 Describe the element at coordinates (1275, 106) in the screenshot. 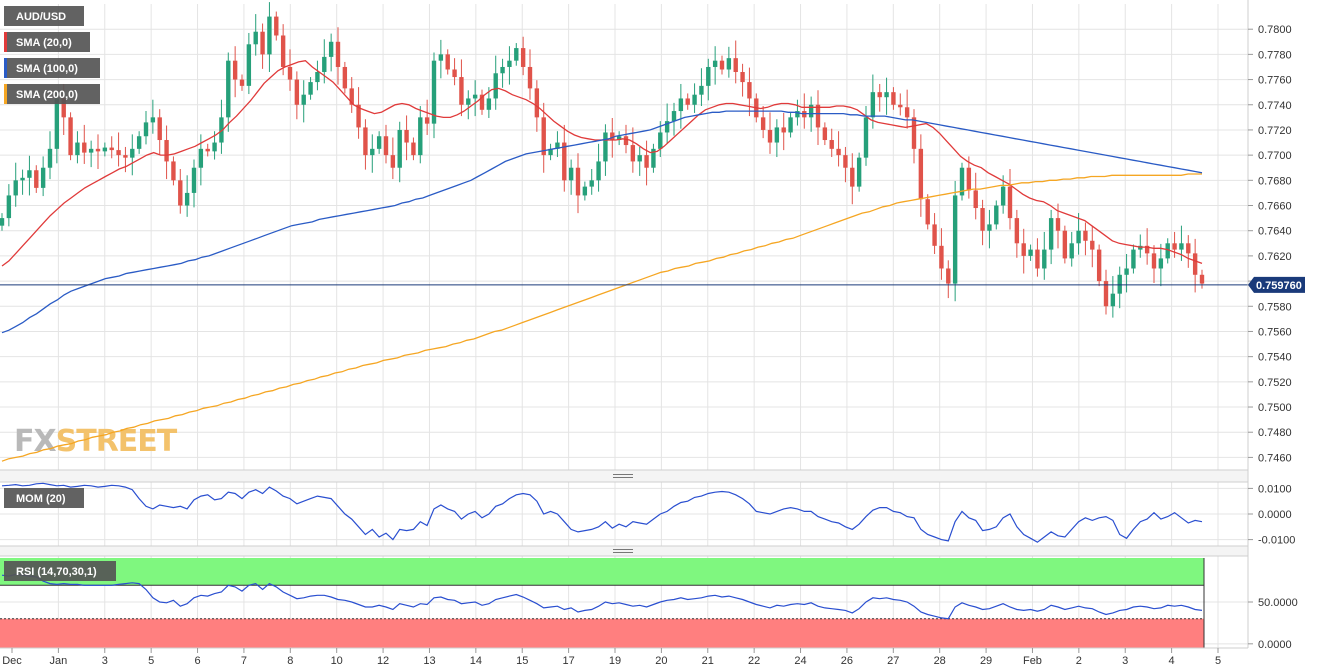

I see `y-tick-label: 0.7740` at that location.